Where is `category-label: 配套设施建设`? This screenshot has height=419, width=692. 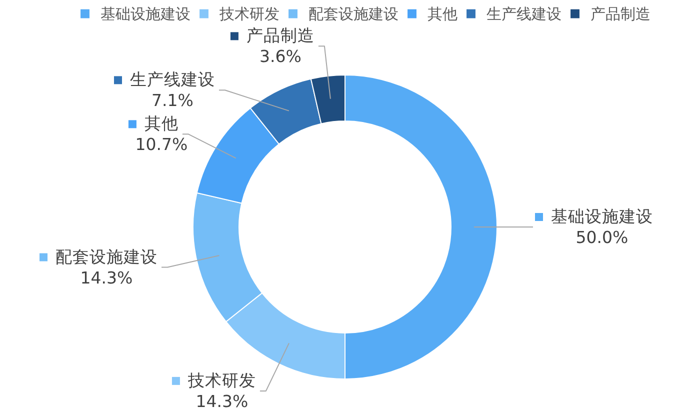 category-label: 配套设施建设 is located at coordinates (353, 13).